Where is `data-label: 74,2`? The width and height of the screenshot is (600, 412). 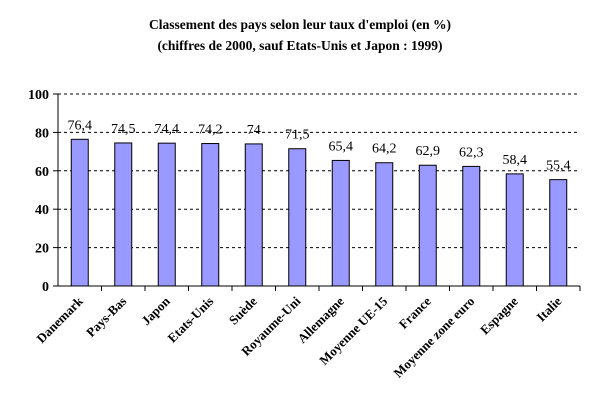
data-label: 74,2 is located at coordinates (210, 130).